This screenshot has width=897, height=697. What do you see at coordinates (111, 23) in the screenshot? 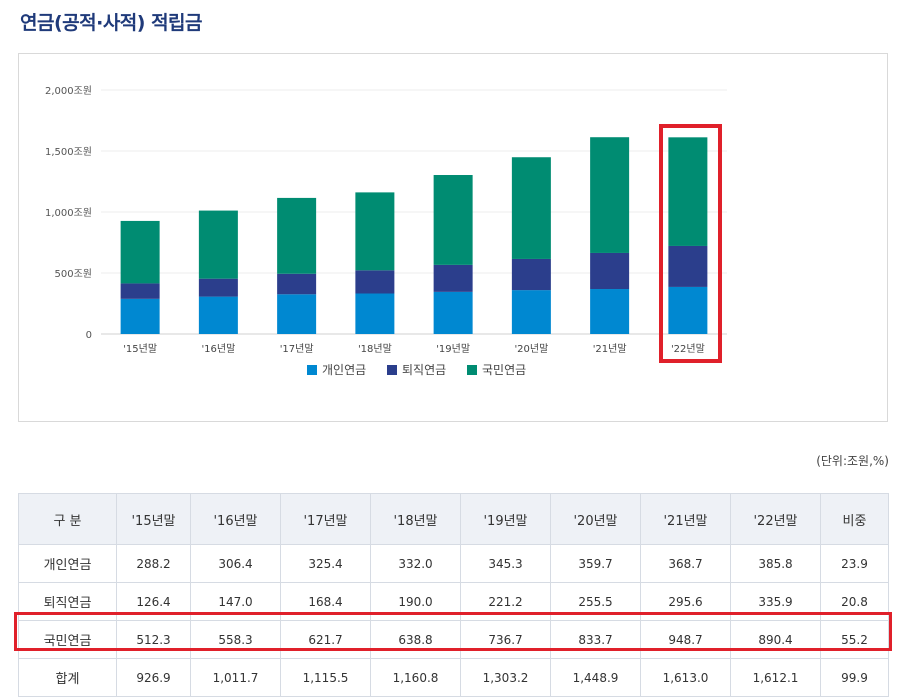
I see `page-title: 연금(공적·사적) 적립금` at bounding box center [111, 23].